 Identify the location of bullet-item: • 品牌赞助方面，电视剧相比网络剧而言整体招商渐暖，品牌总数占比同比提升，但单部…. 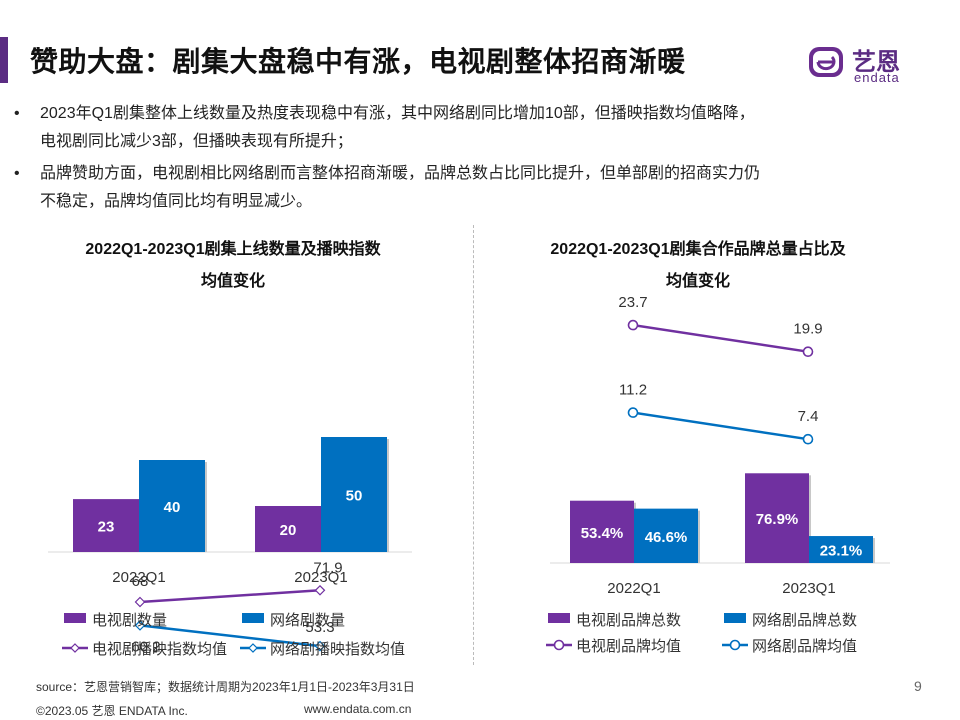
(464, 188).